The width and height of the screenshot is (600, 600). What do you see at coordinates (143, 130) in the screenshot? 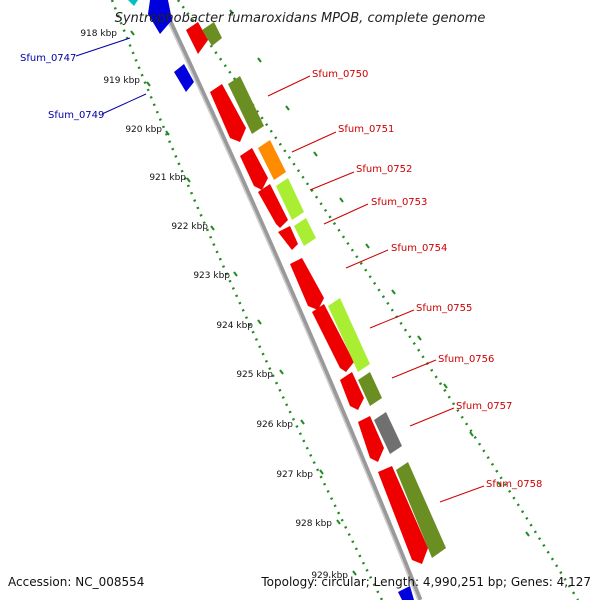
I see `kbp-label: 920 kbp` at bounding box center [143, 130].